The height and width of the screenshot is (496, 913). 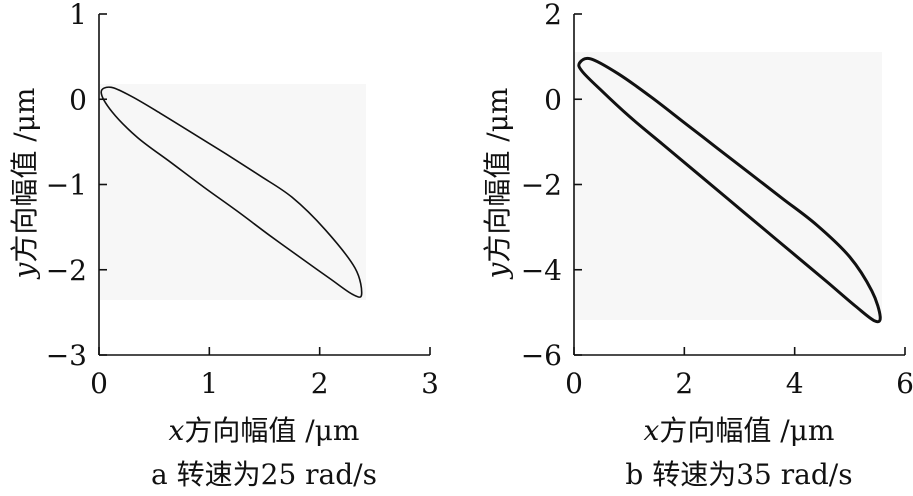 I want to click on y-axis-label-a: y方向幅值 /μm, so click(x=24, y=184).